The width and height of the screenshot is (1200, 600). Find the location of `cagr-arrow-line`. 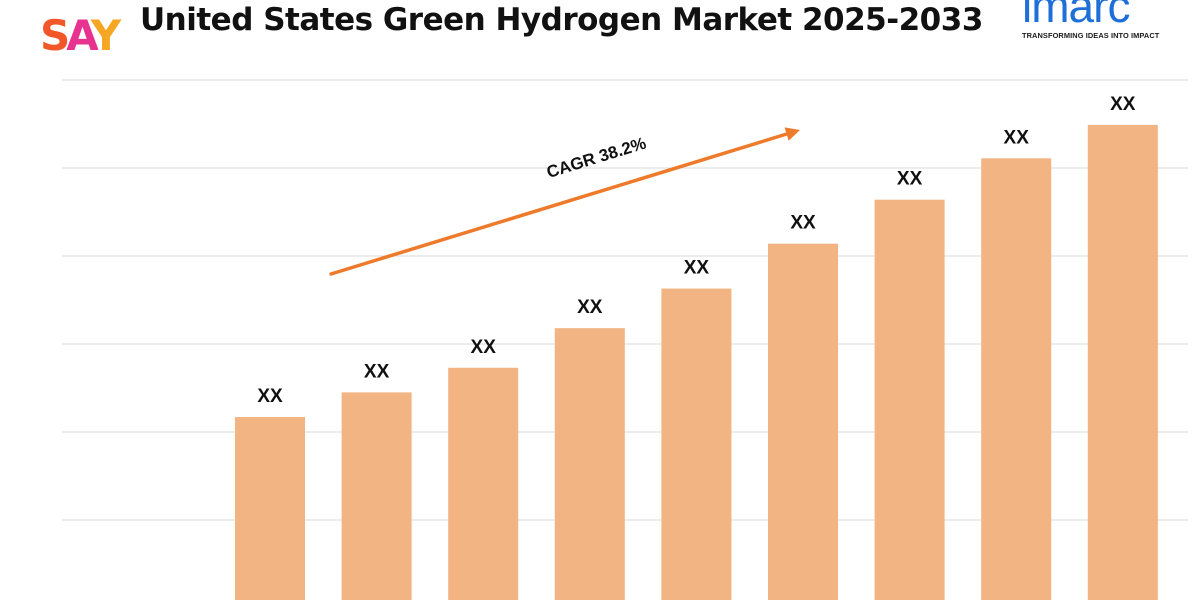

cagr-arrow-line is located at coordinates (560, 203).